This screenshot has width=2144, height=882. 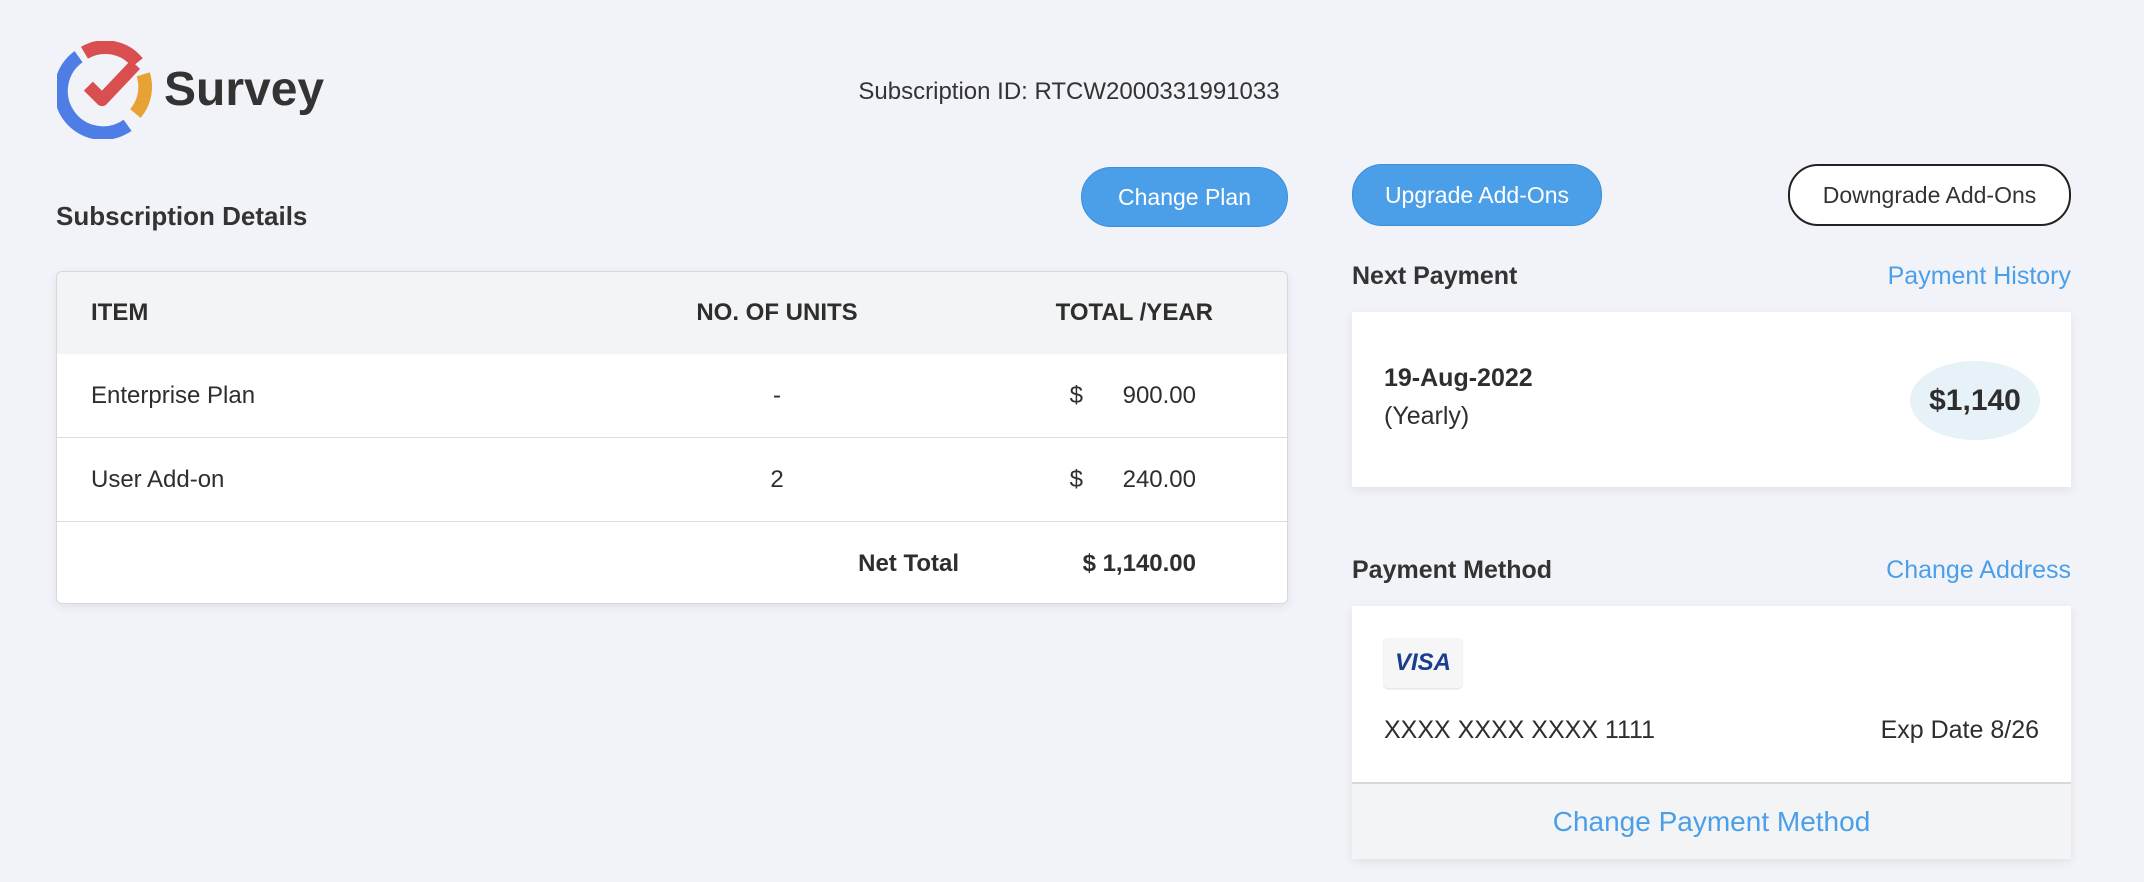 What do you see at coordinates (1929, 195) in the screenshot?
I see `downgrade-addons-button: Downgrade Add-Ons` at bounding box center [1929, 195].